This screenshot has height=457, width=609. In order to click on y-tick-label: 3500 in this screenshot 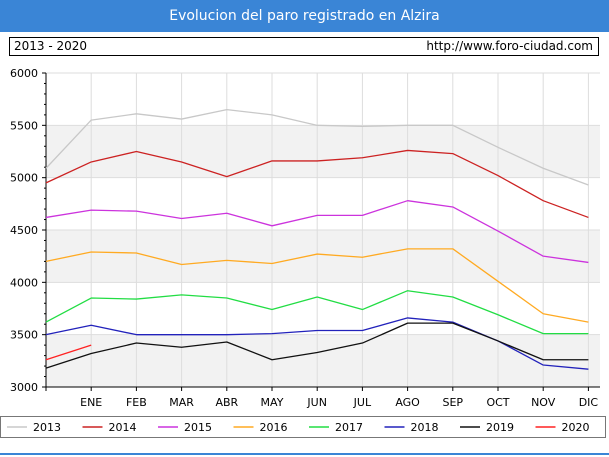, I will do `click(24, 335)`.